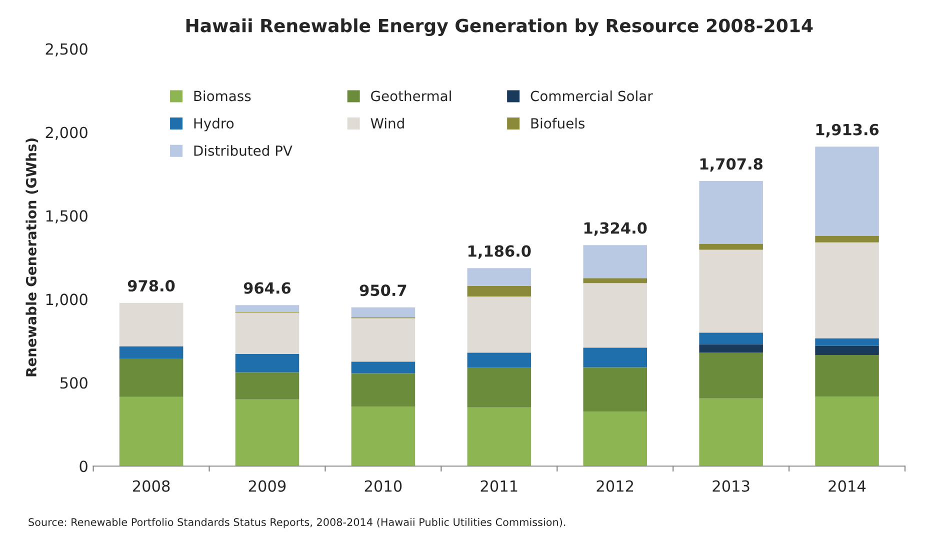 This screenshot has width=933, height=542. I want to click on total-label: 1,324.0, so click(615, 229).